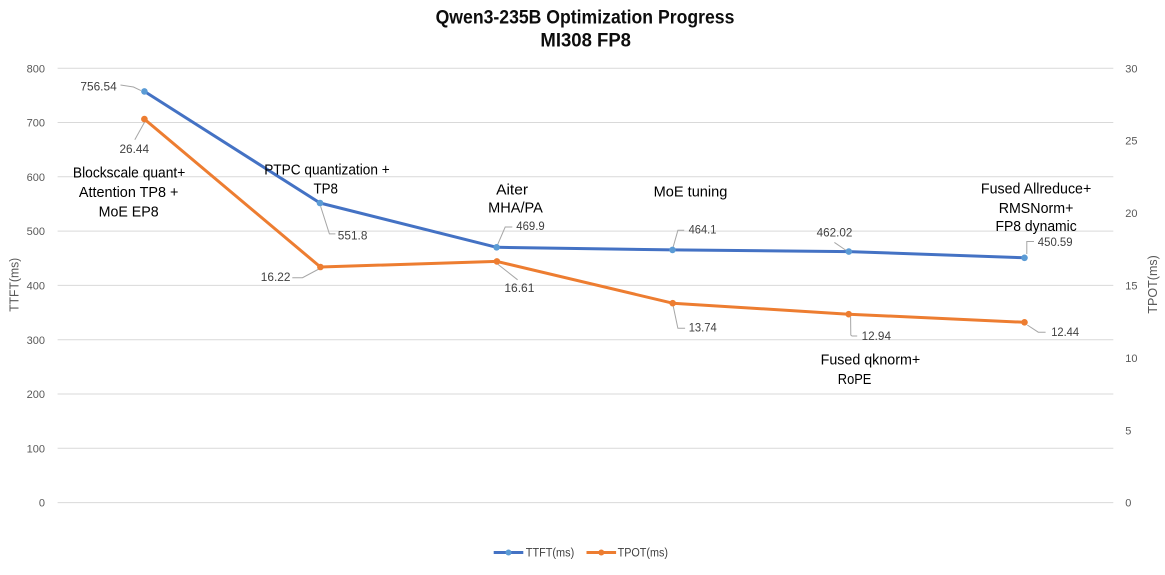 This screenshot has width=1165, height=575. What do you see at coordinates (877, 337) in the screenshot?
I see `svg-text: 12.94` at bounding box center [877, 337].